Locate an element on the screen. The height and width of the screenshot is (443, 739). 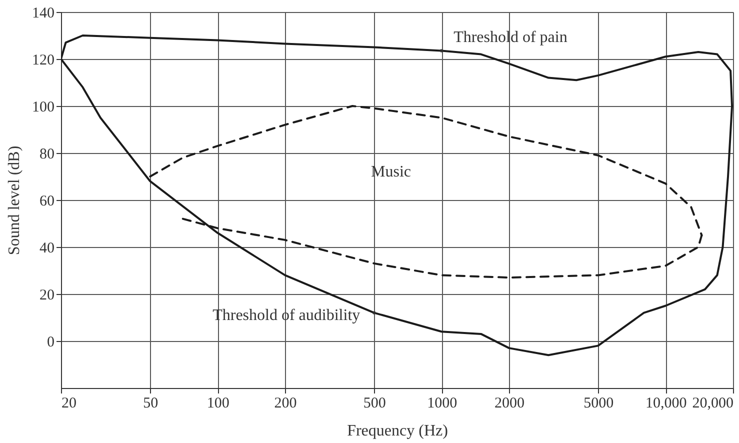
y-tick-label: 40 is located at coordinates (47, 248).